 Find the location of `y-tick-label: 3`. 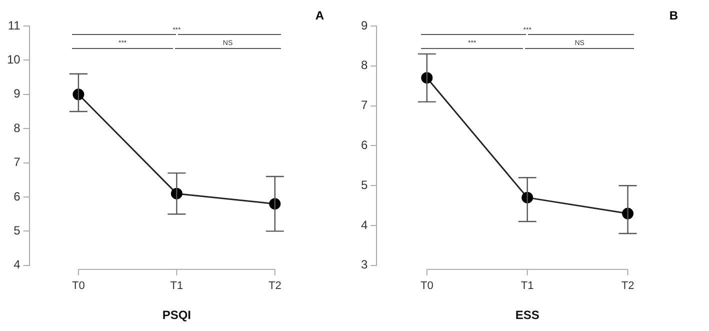

y-tick-label: 3 is located at coordinates (364, 265).